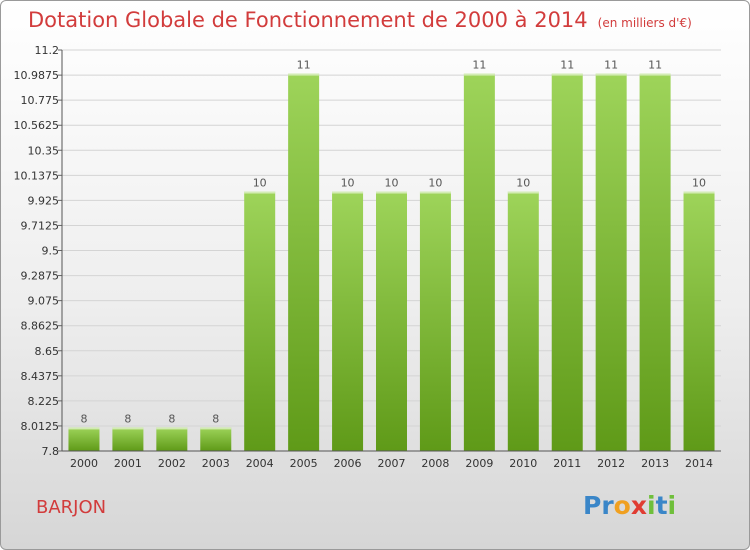 This screenshot has height=550, width=750. What do you see at coordinates (128, 463) in the screenshot?
I see `x-tick-label: 2001` at bounding box center [128, 463].